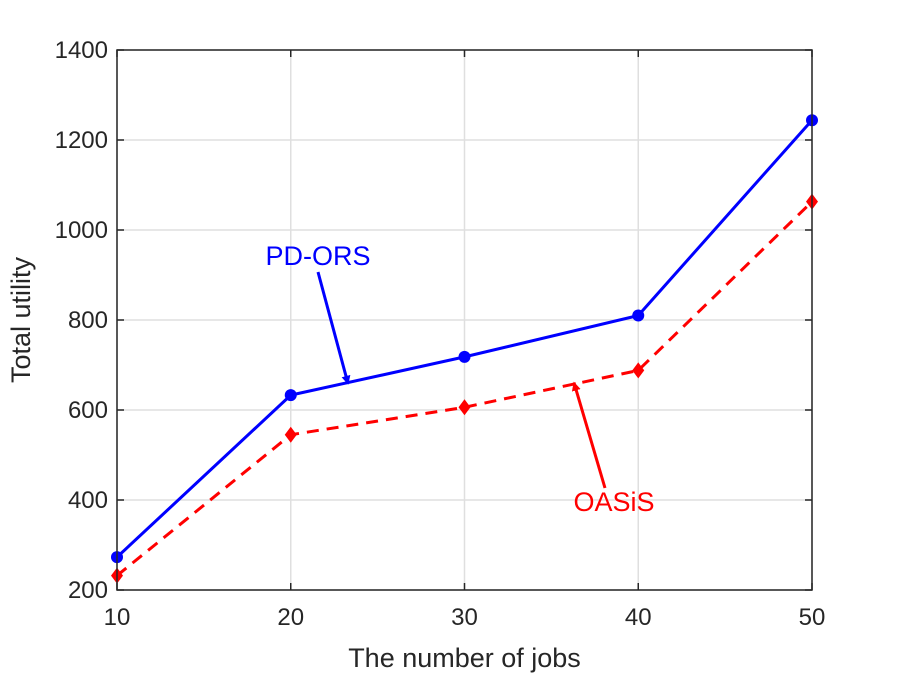 The width and height of the screenshot is (897, 673). I want to click on y-tick-label: 1400, so click(81, 50).